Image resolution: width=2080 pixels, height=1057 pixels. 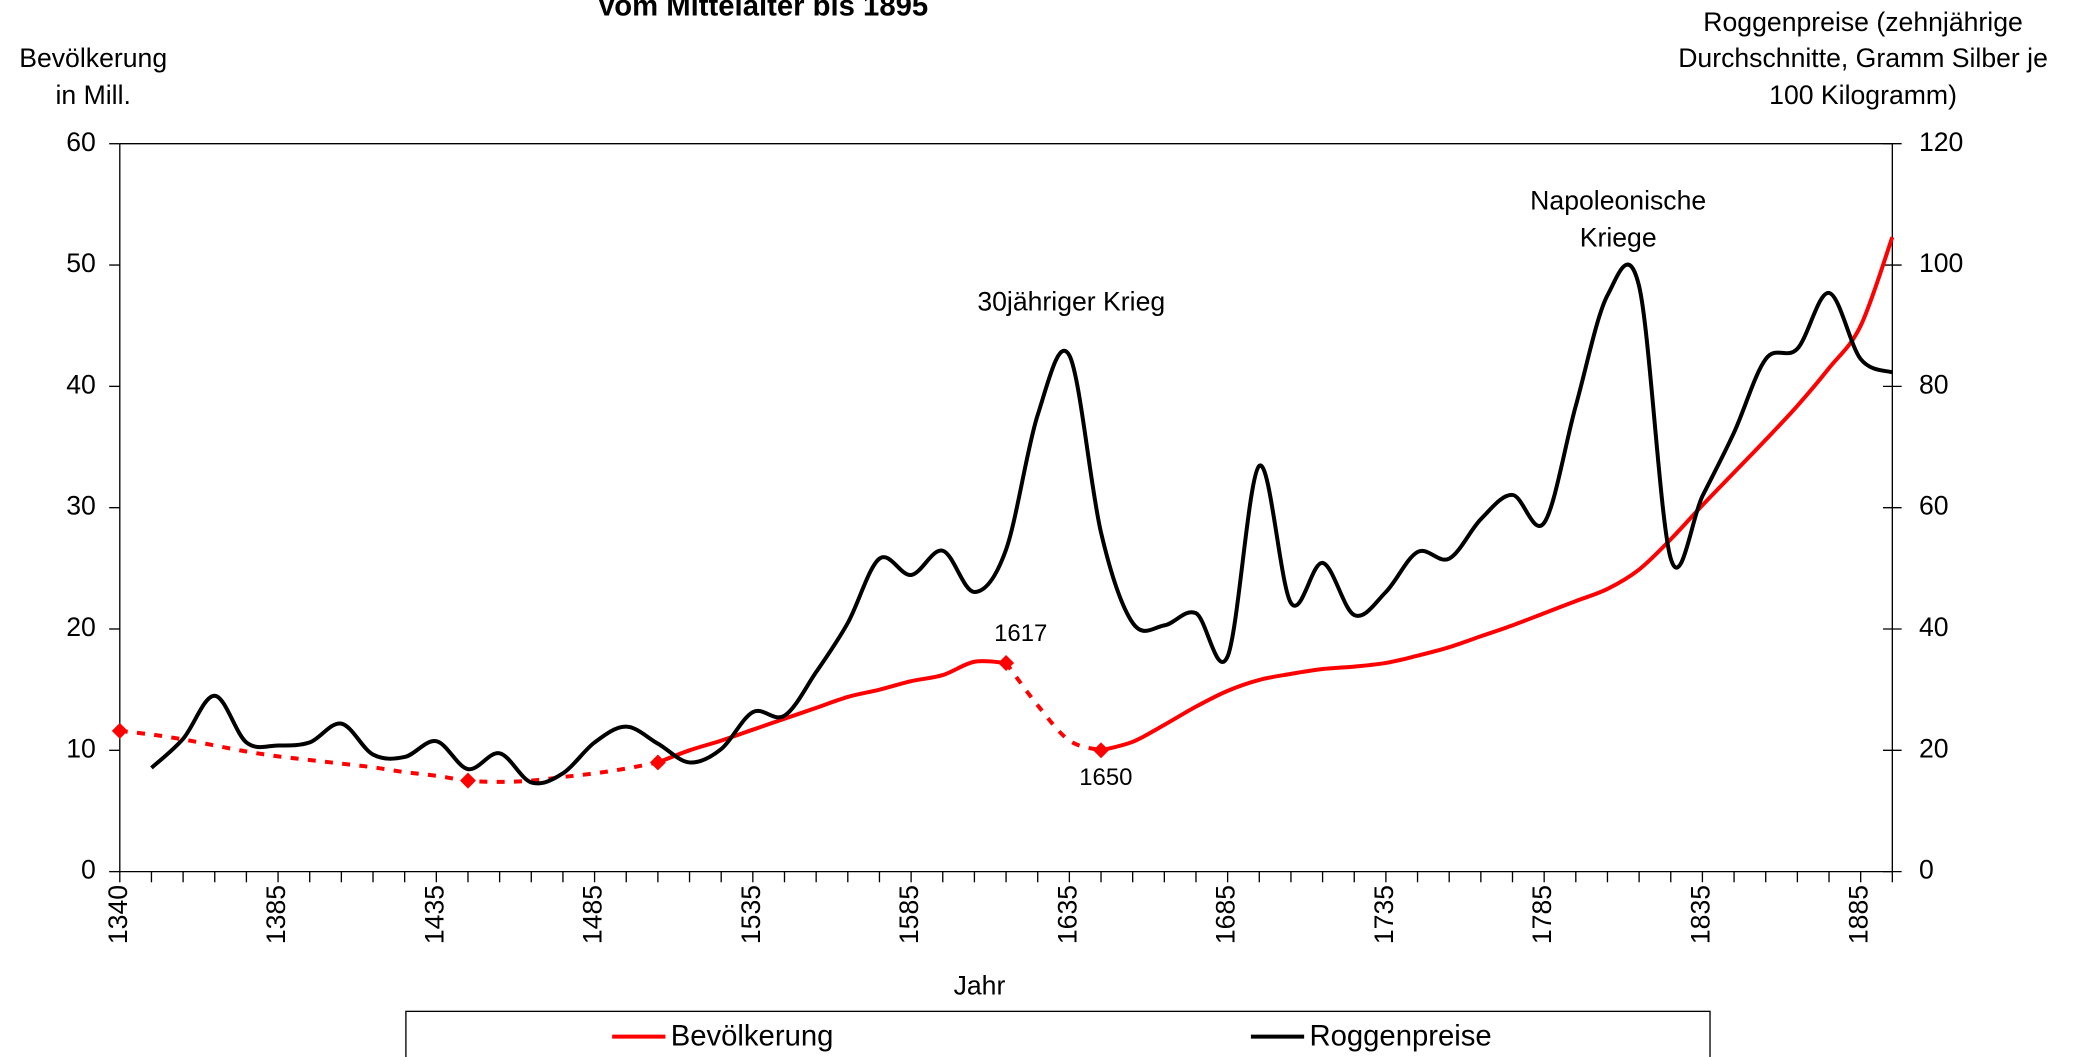 I want to click on x-tick-label: 1340, so click(x=118, y=914).